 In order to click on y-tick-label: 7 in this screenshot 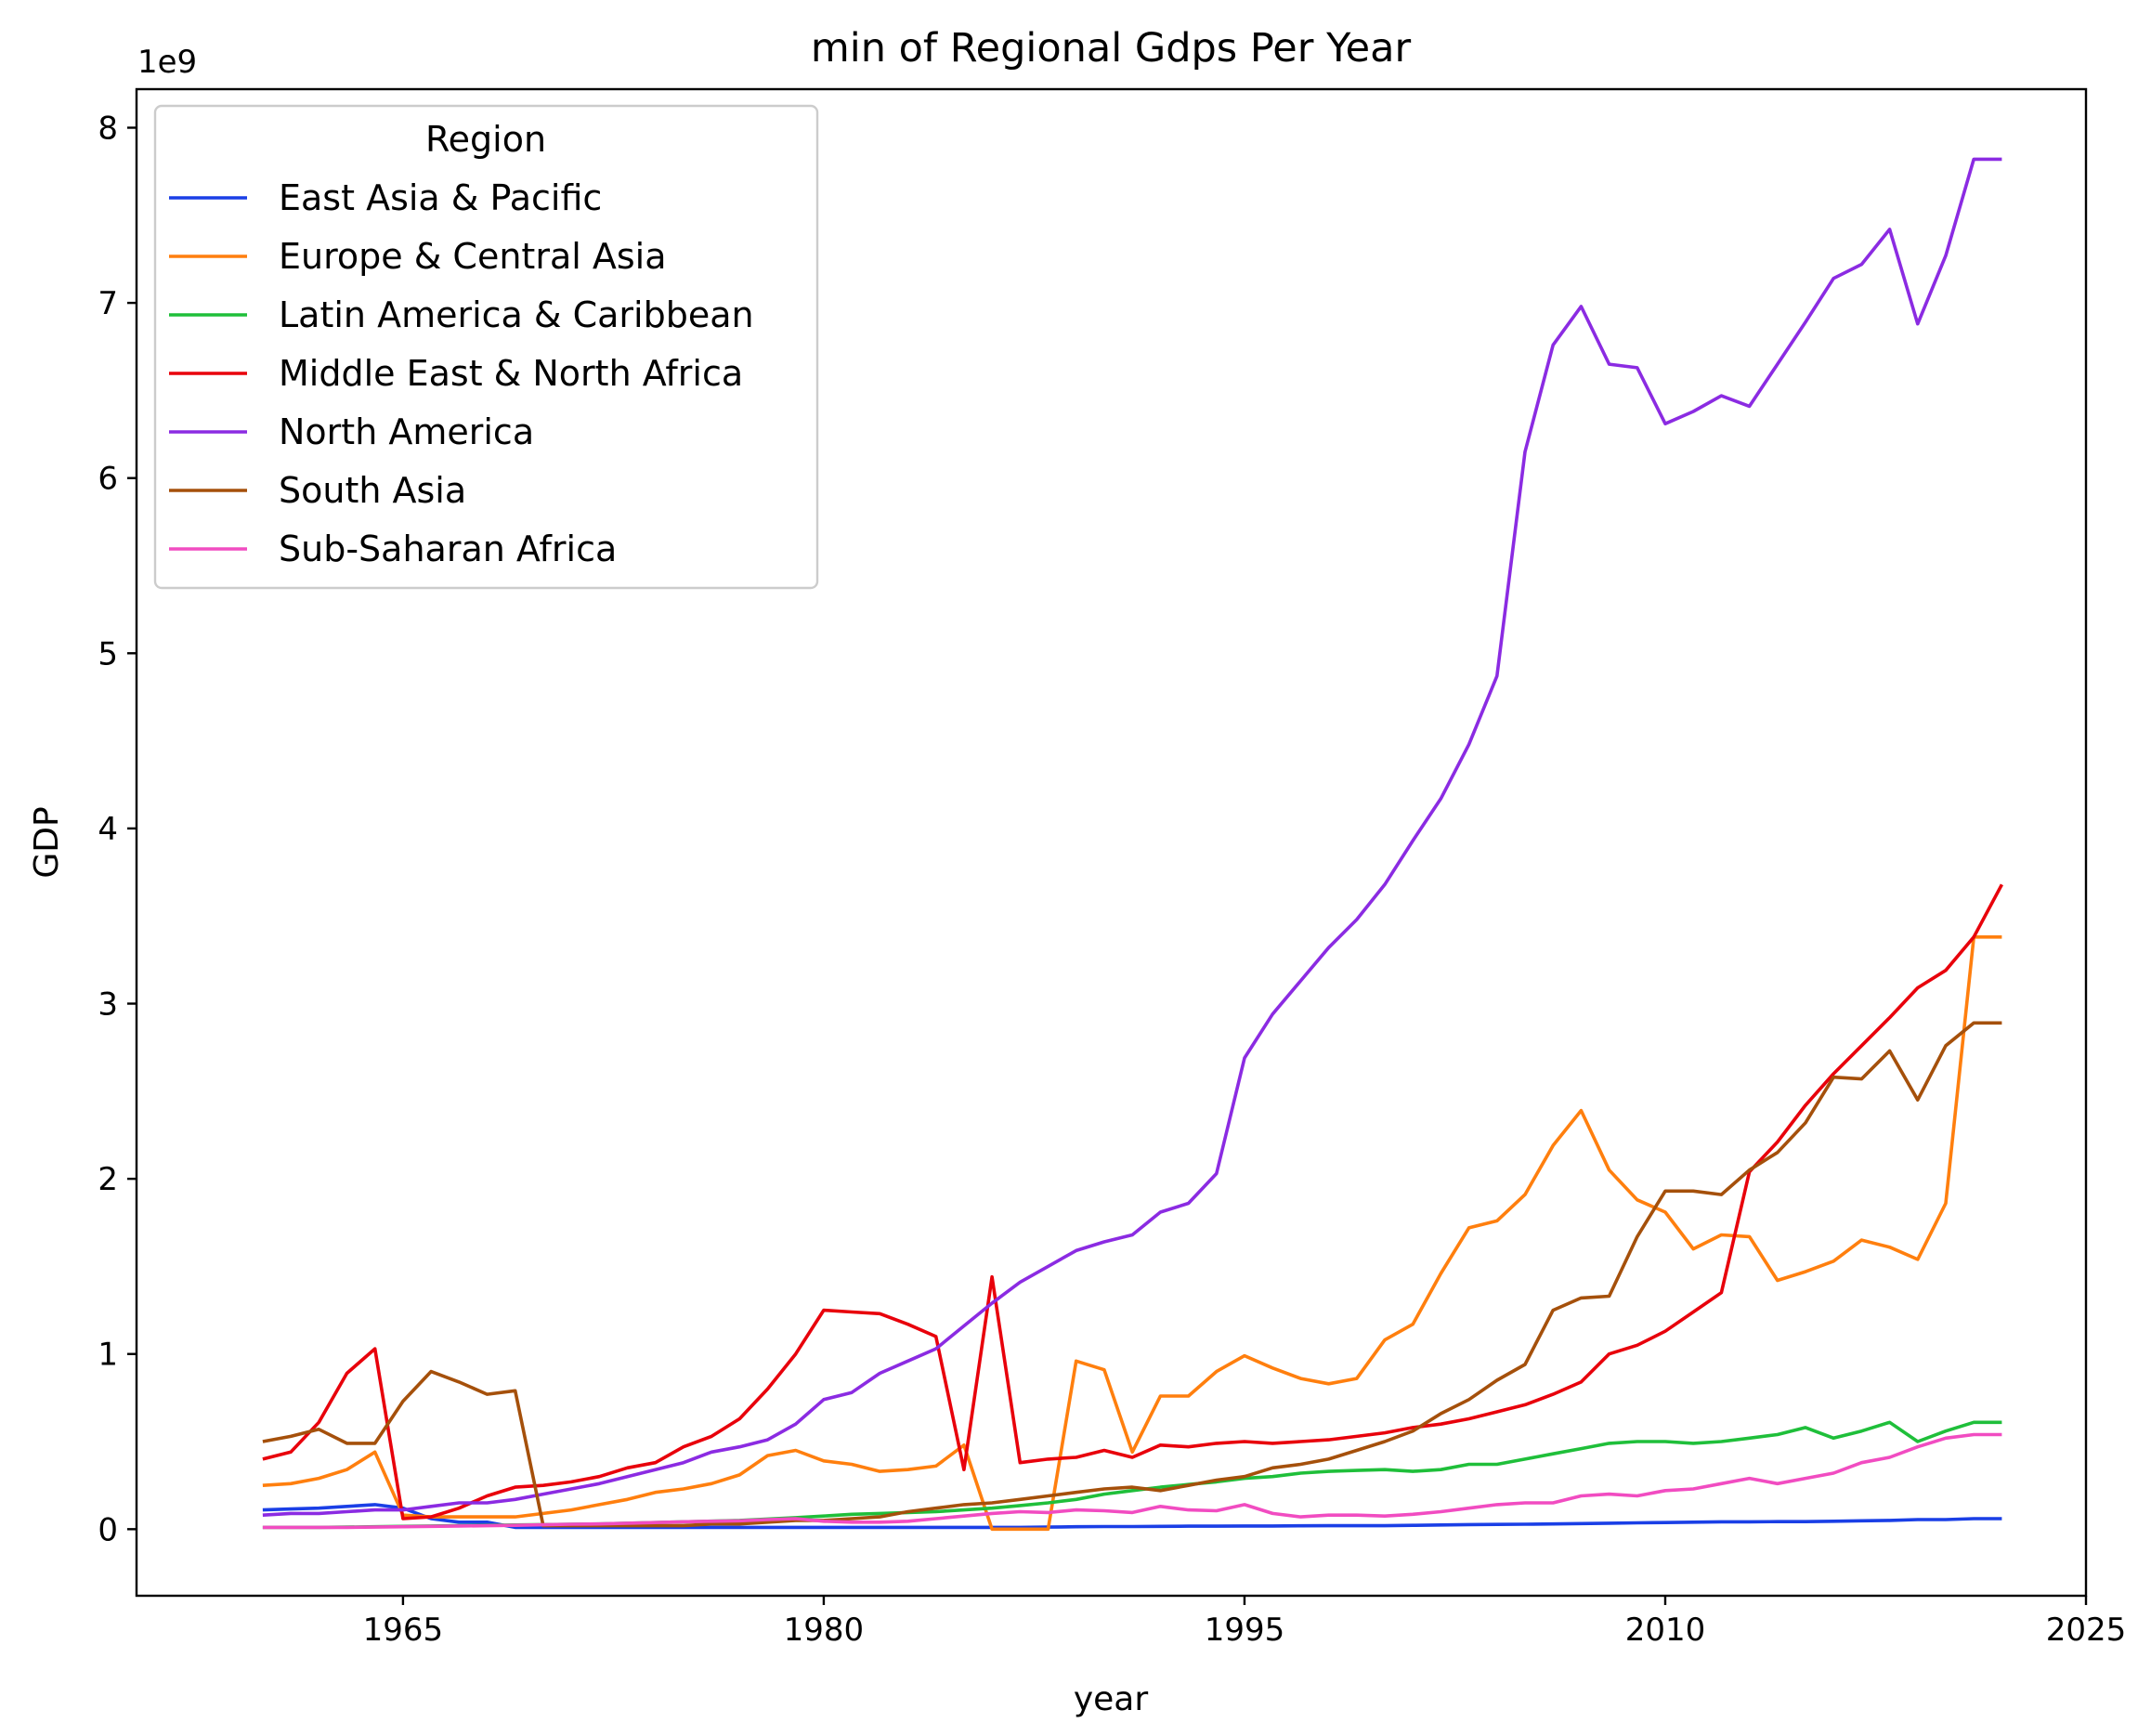, I will do `click(108, 303)`.